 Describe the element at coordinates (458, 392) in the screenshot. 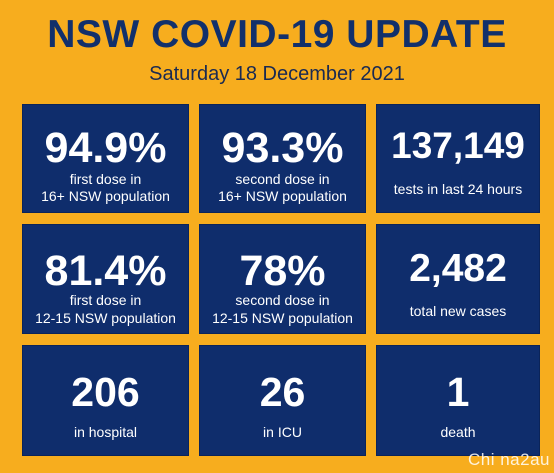

I see `stat-value: 1` at that location.